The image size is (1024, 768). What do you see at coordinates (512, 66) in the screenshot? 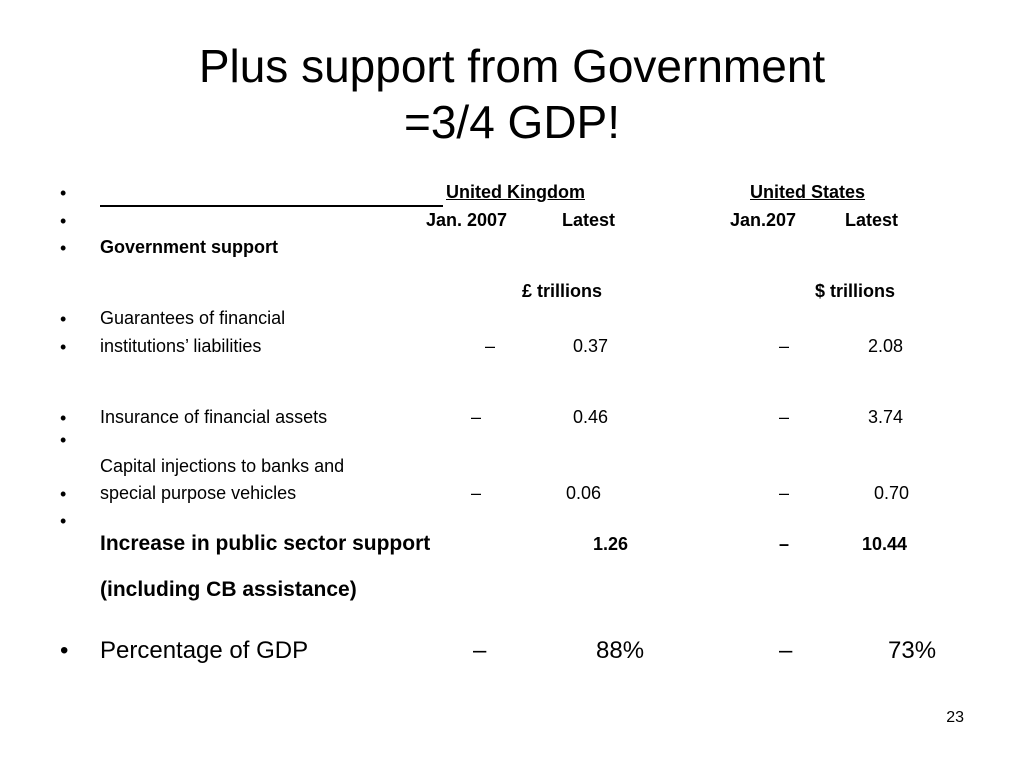
I see `title-line-1: Plus support from Government` at bounding box center [512, 66].